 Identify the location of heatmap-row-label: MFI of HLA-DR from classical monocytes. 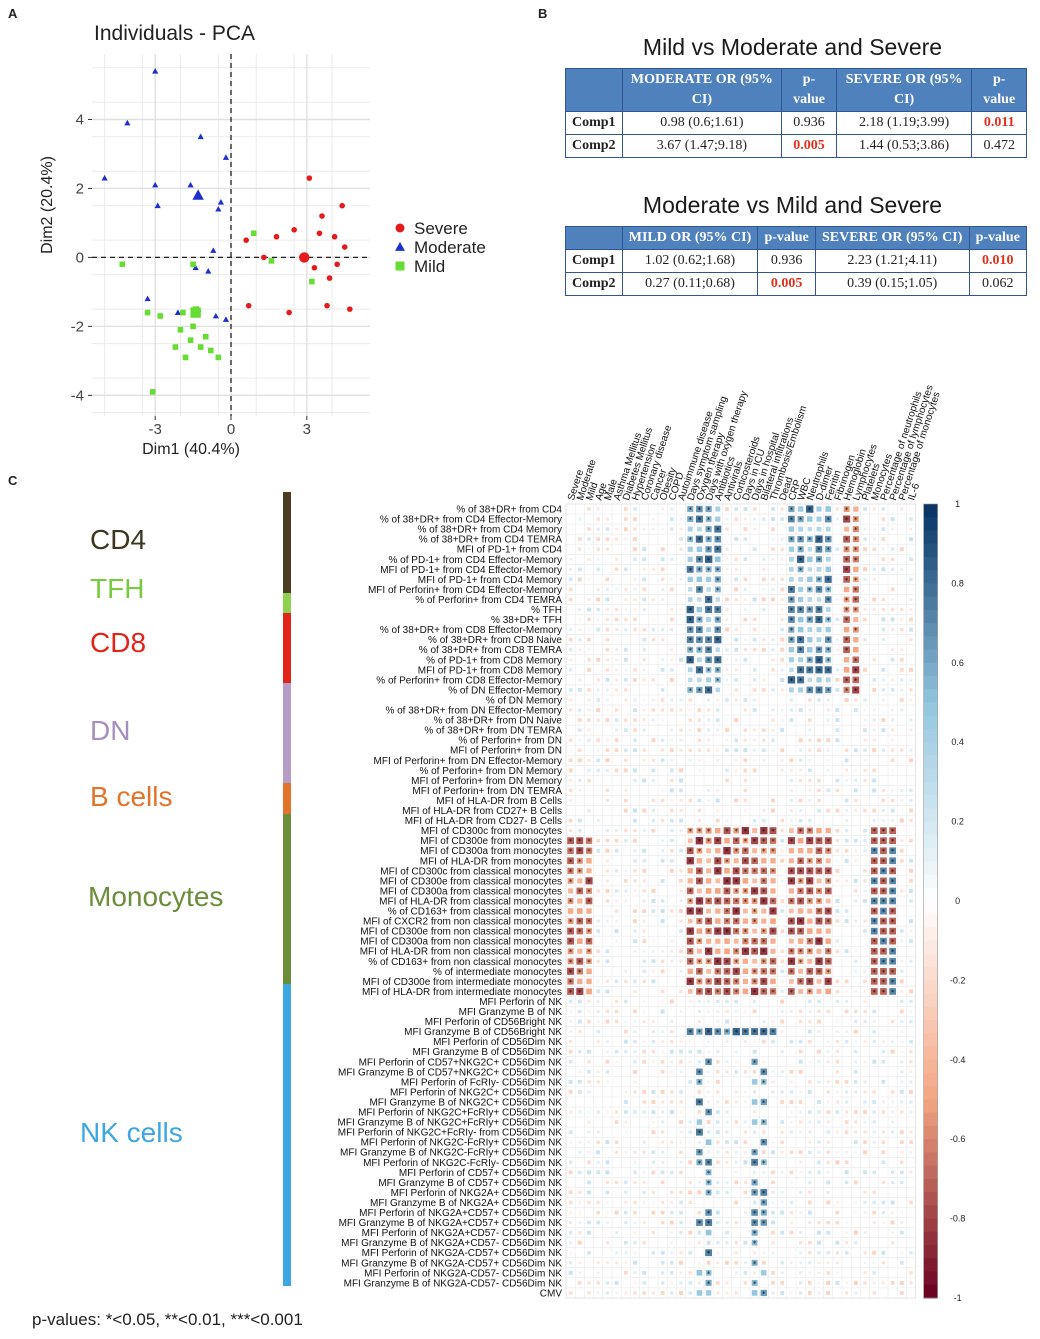
(470, 902).